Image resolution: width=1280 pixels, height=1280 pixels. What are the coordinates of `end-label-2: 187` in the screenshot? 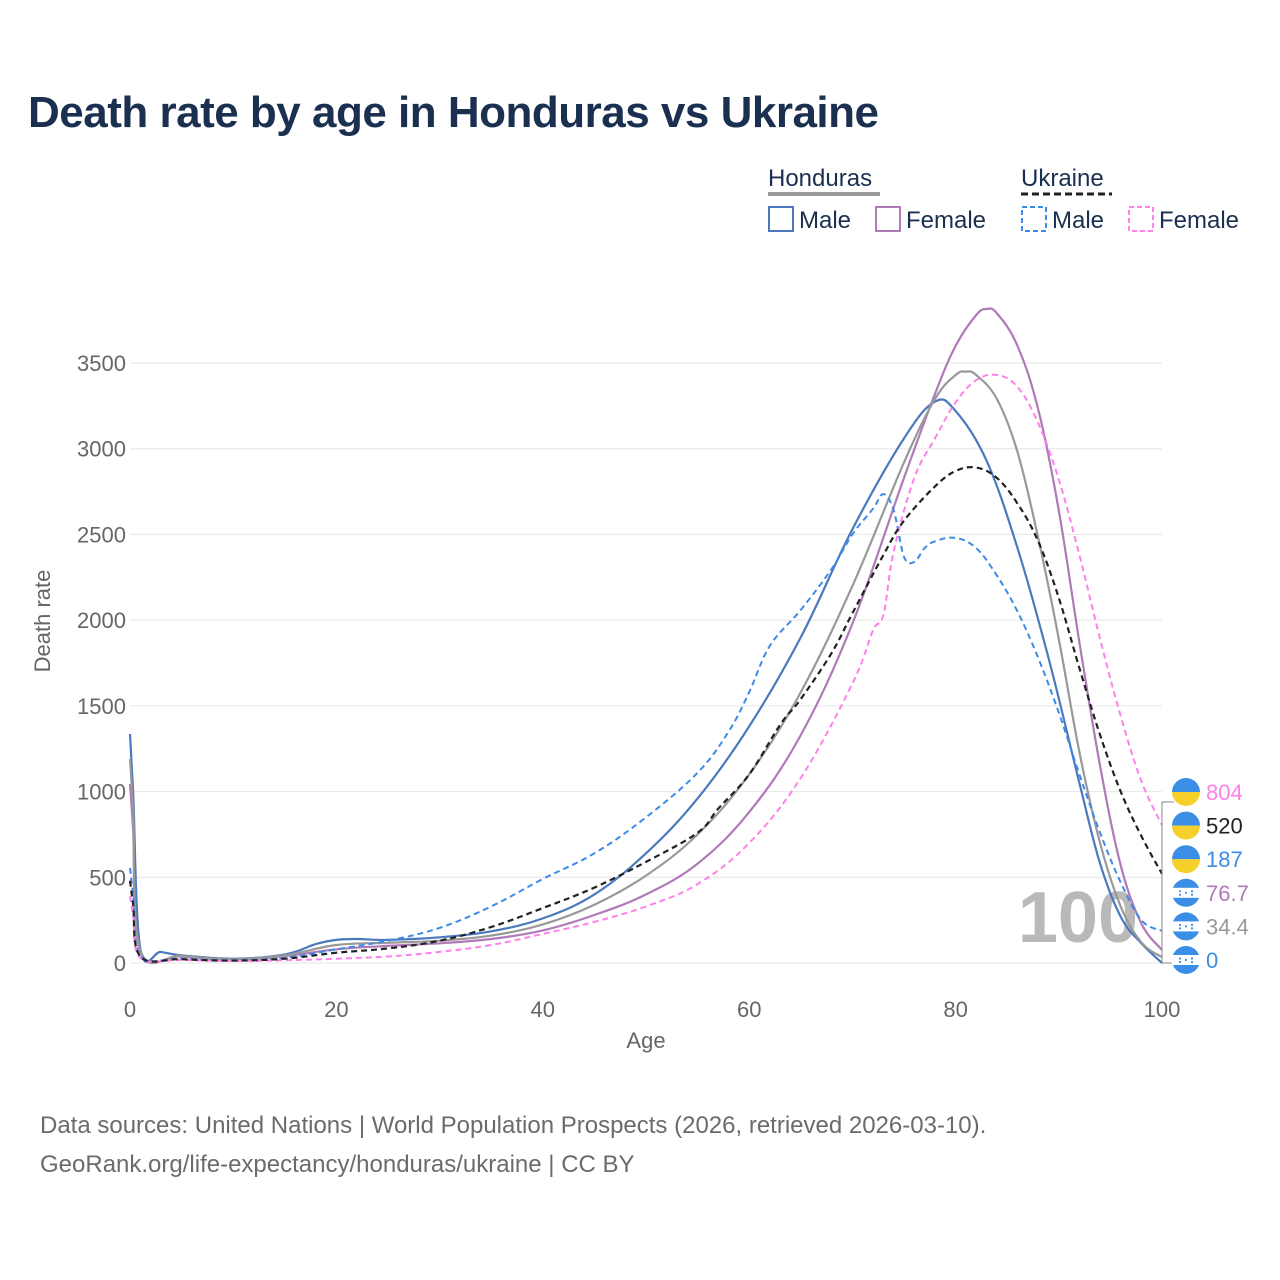 It's located at (1207, 859).